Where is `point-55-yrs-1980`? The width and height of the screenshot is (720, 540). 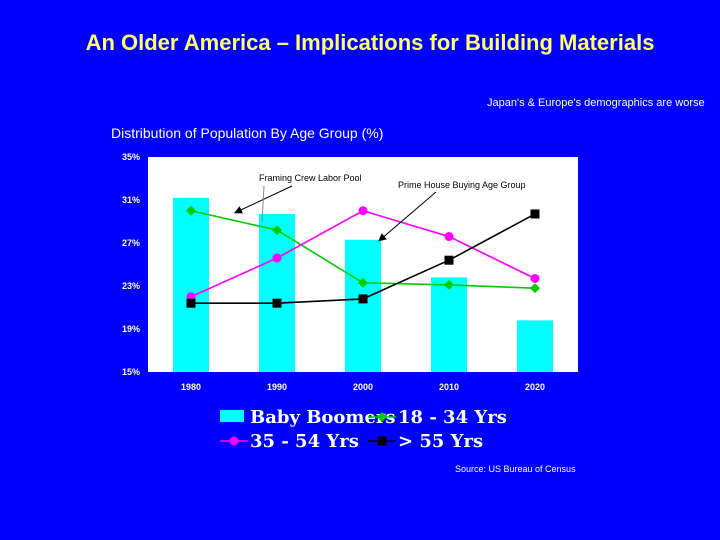
point-55-yrs-1980 is located at coordinates (191, 303).